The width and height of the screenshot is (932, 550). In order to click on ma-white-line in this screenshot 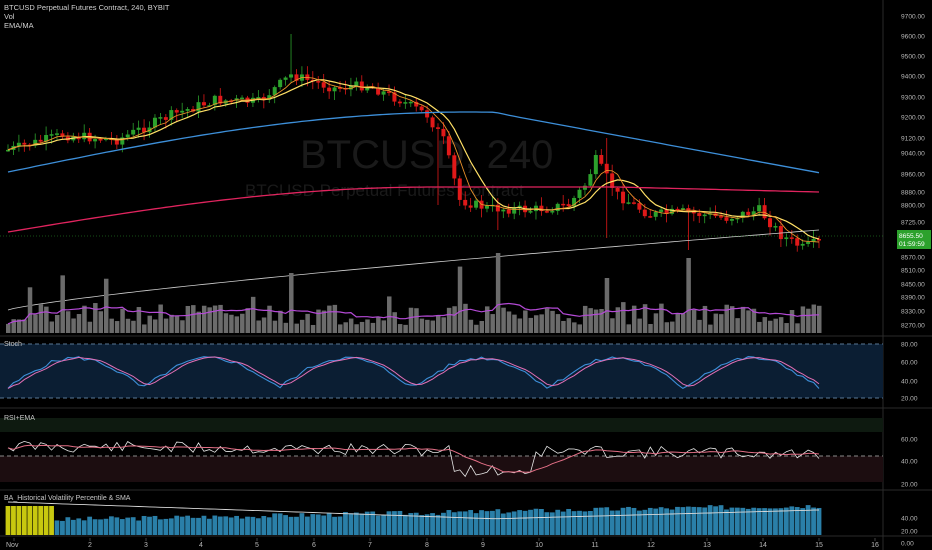, I will do `click(413, 270)`.